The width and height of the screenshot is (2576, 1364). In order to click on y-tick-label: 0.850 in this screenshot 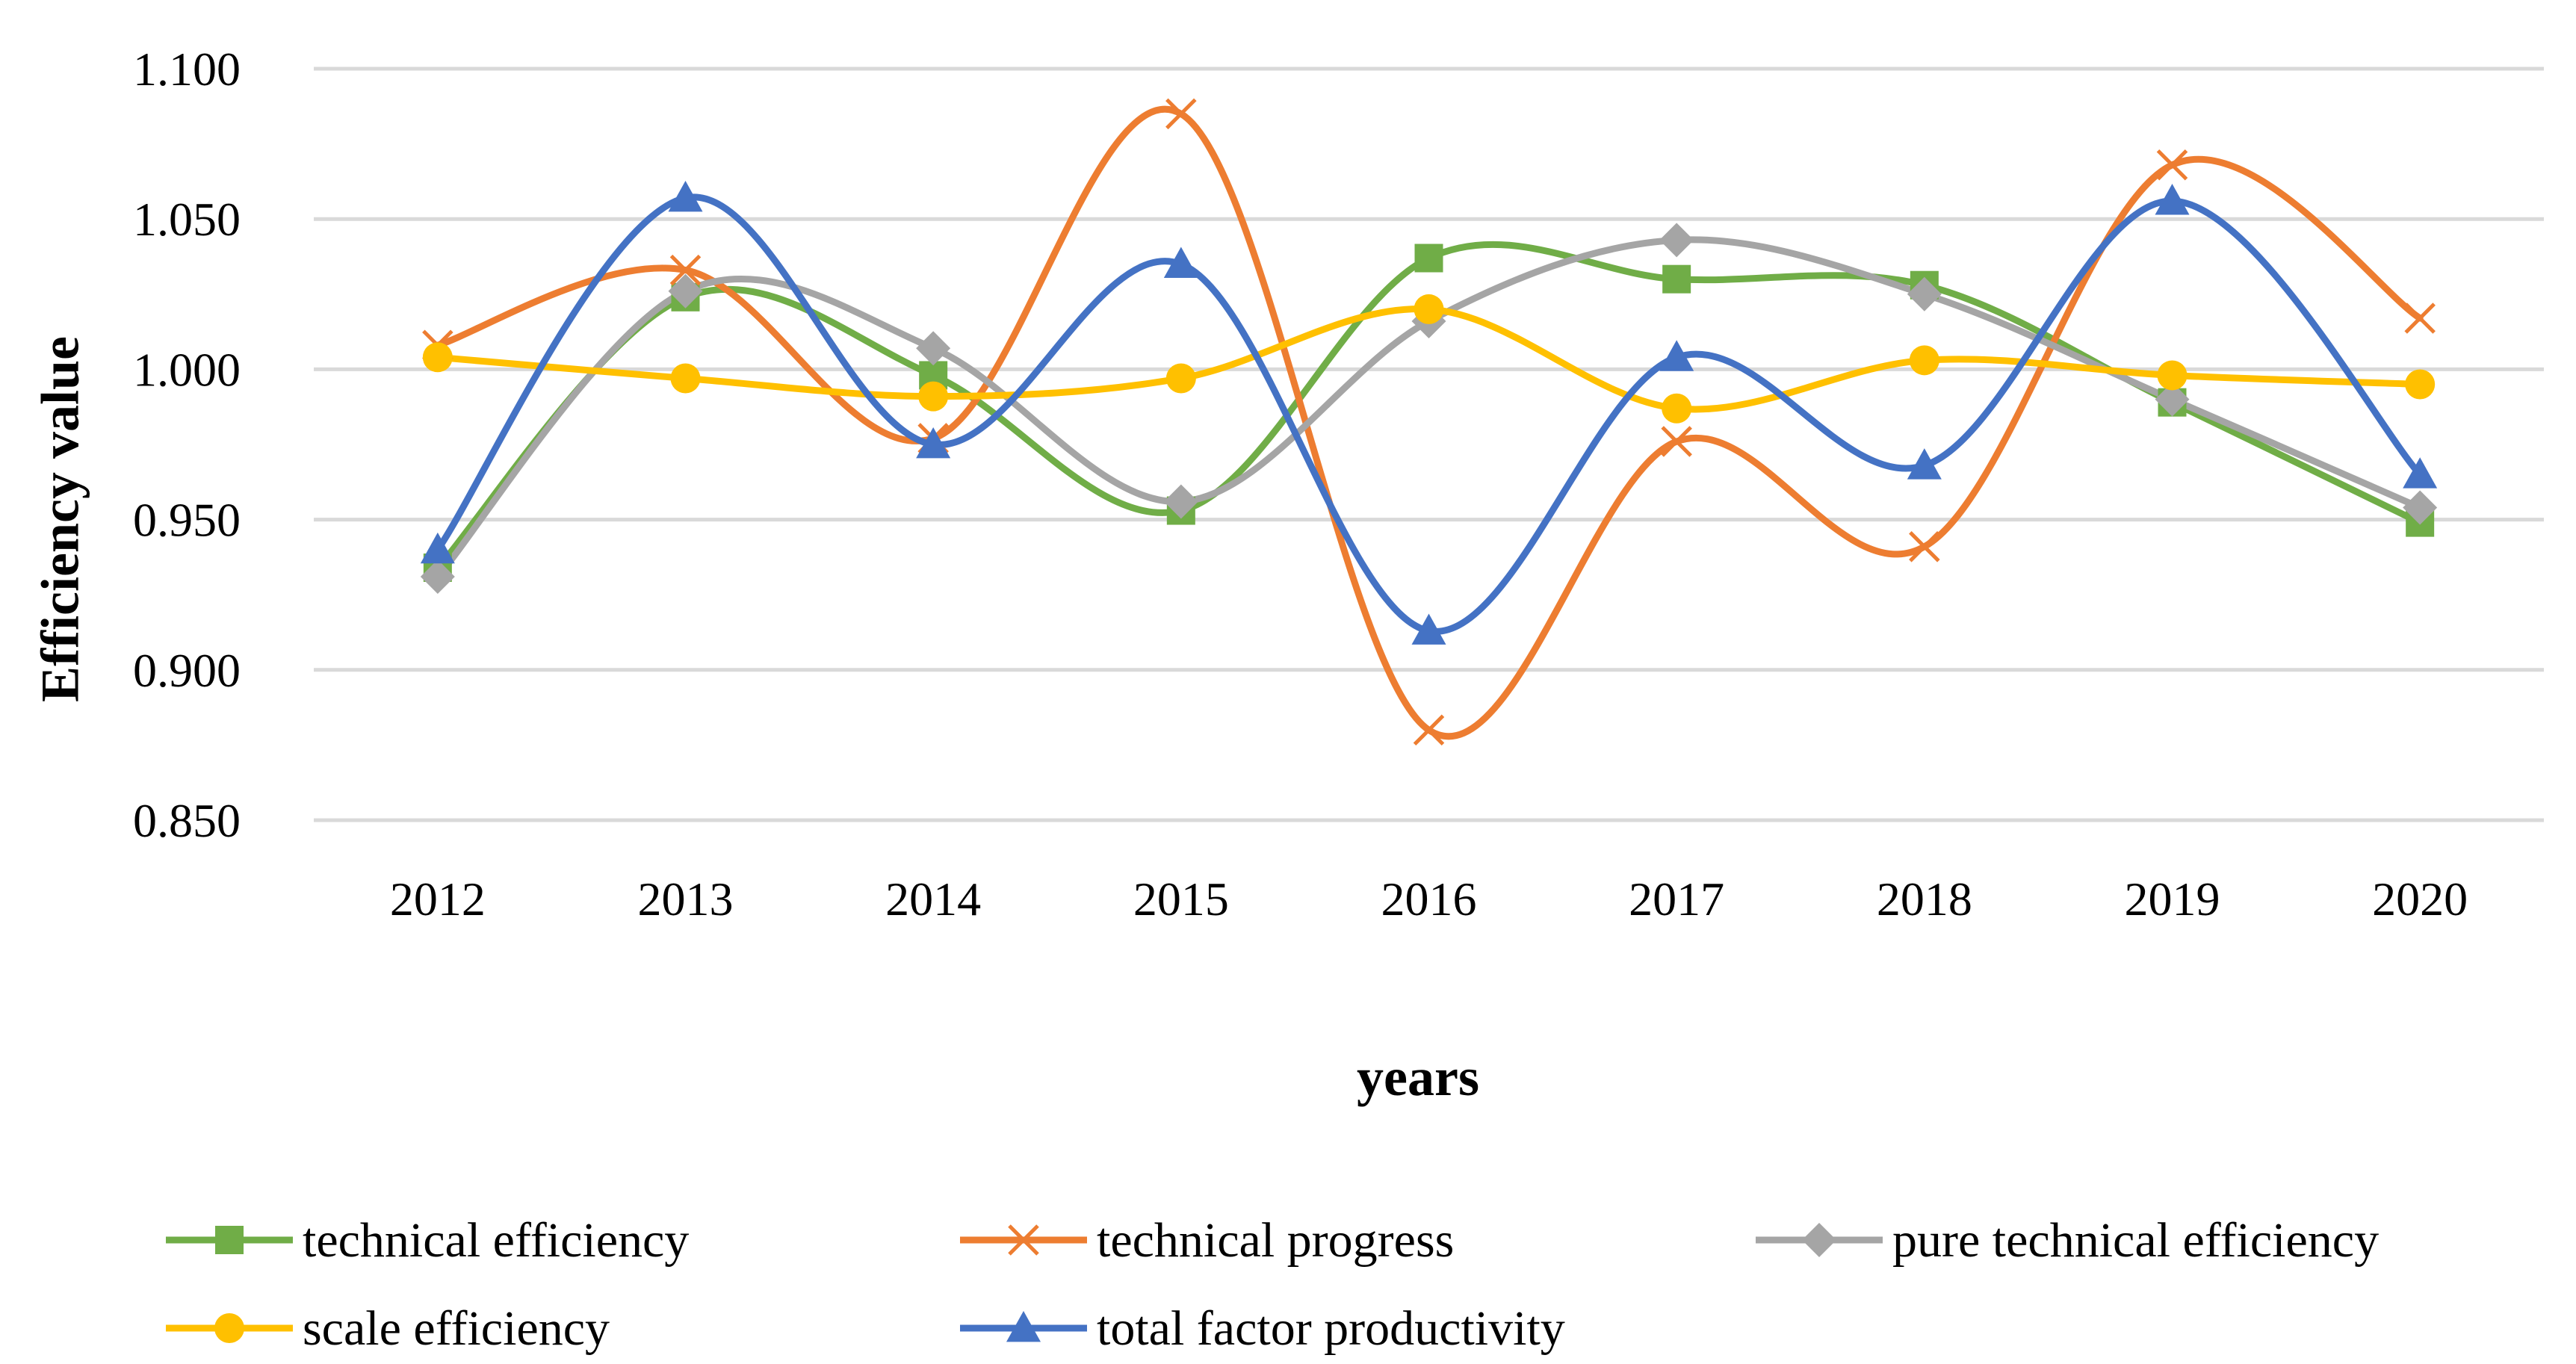, I will do `click(187, 820)`.